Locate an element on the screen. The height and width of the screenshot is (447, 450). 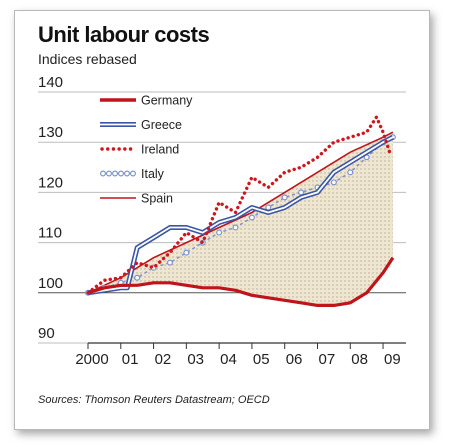
x-tick-label: 02 is located at coordinates (163, 359).